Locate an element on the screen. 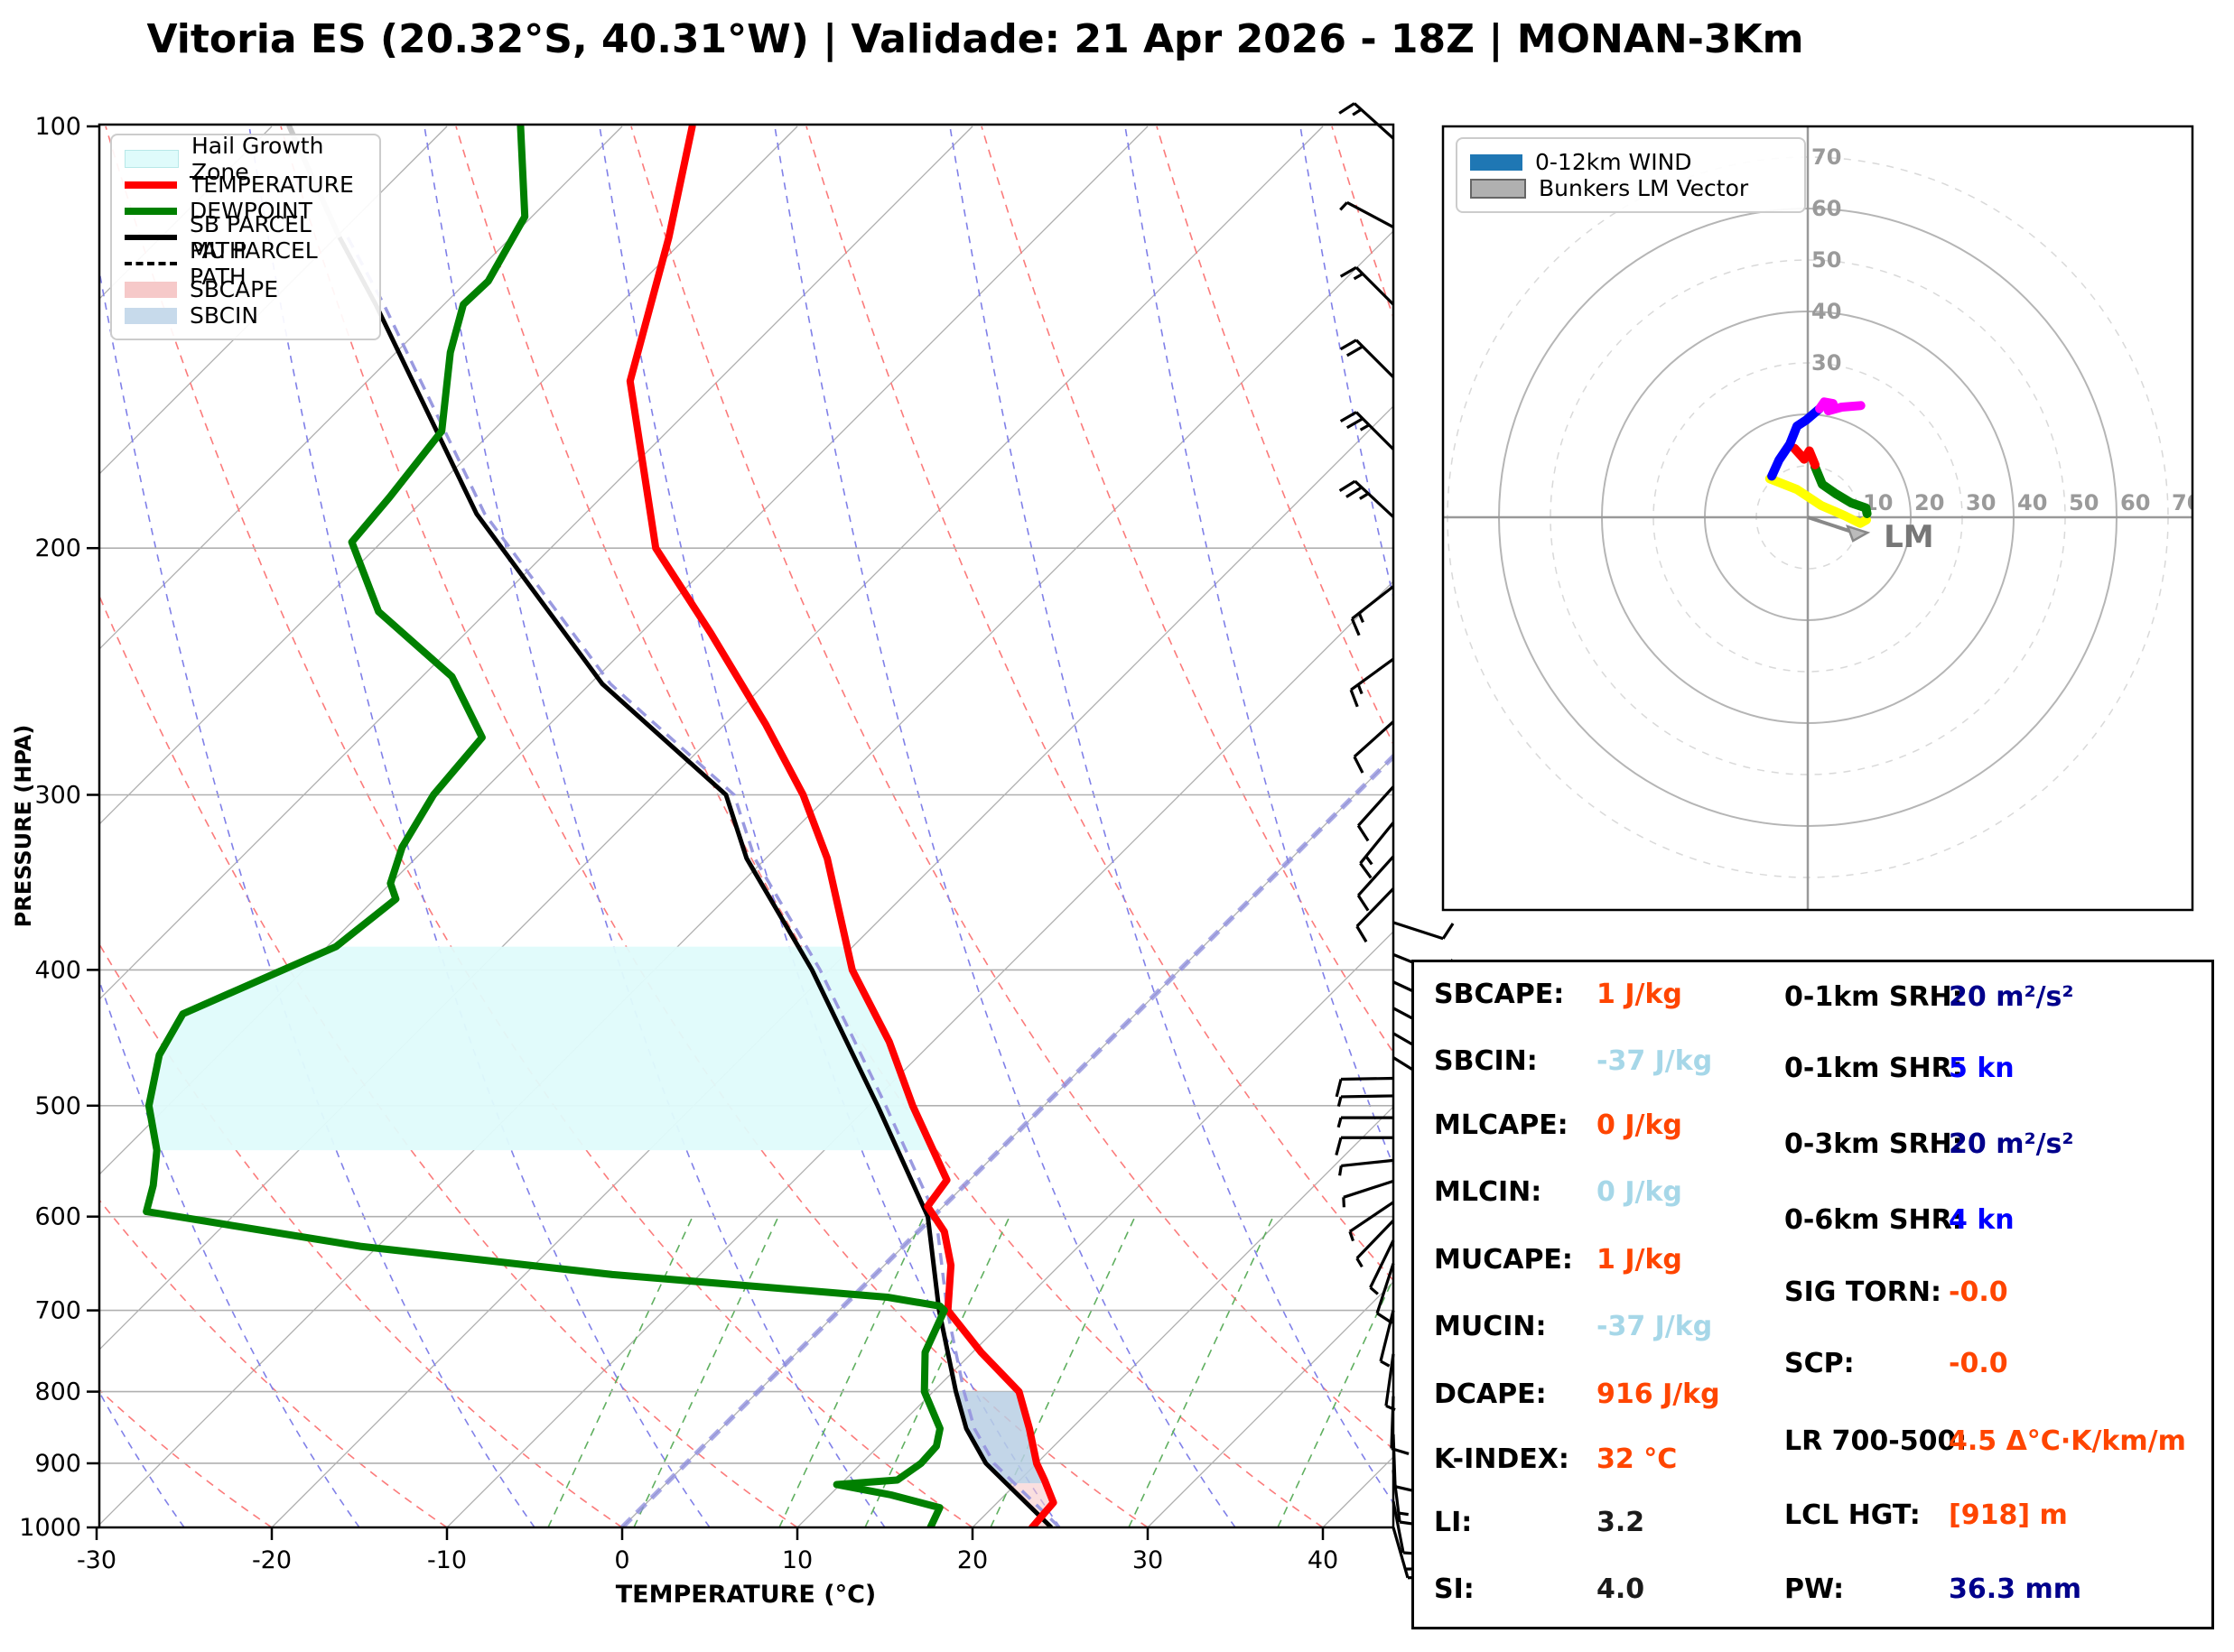 The width and height of the screenshot is (2234, 1652). index-label: 0-6km SHR: is located at coordinates (1874, 1220).